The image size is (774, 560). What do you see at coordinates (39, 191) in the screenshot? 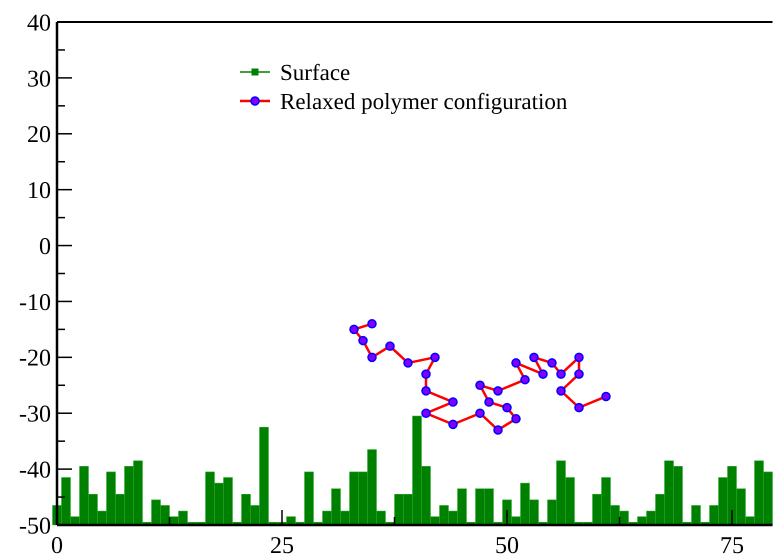
I see `y-tick-label: 10` at bounding box center [39, 191].